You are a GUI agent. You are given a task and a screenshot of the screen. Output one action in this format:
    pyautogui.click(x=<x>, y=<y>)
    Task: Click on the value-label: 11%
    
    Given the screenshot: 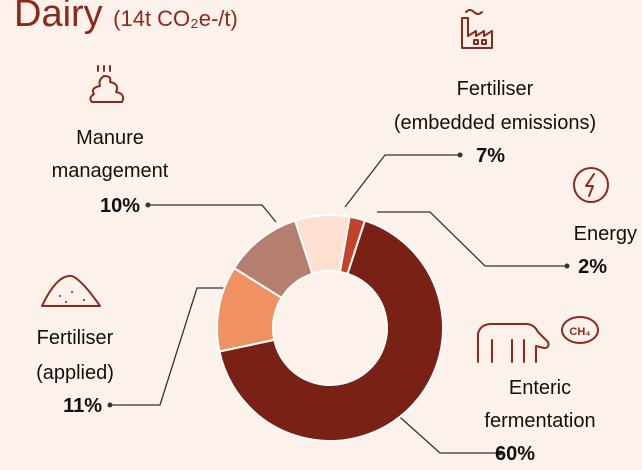 What is the action you would take?
    pyautogui.click(x=82, y=406)
    